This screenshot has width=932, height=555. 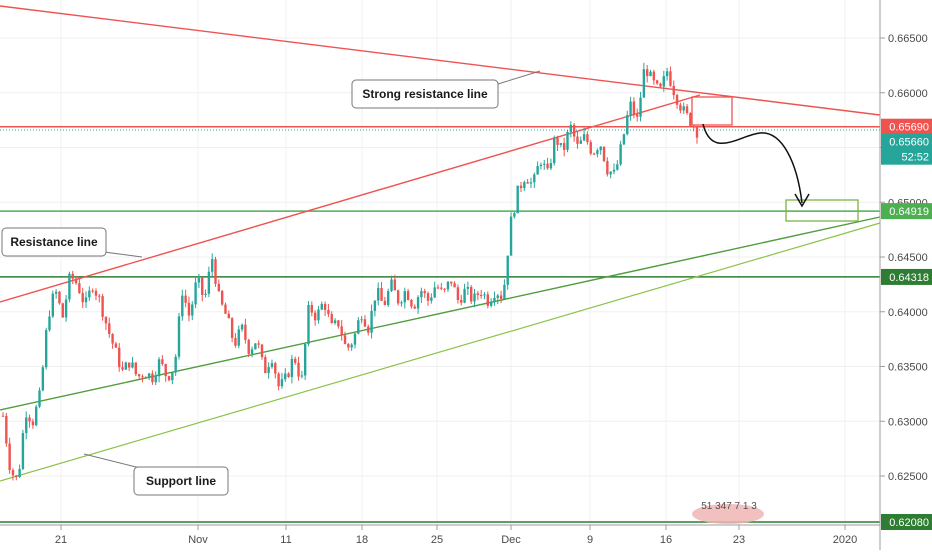 I want to click on y-tick-label: 0.64500, so click(x=908, y=258).